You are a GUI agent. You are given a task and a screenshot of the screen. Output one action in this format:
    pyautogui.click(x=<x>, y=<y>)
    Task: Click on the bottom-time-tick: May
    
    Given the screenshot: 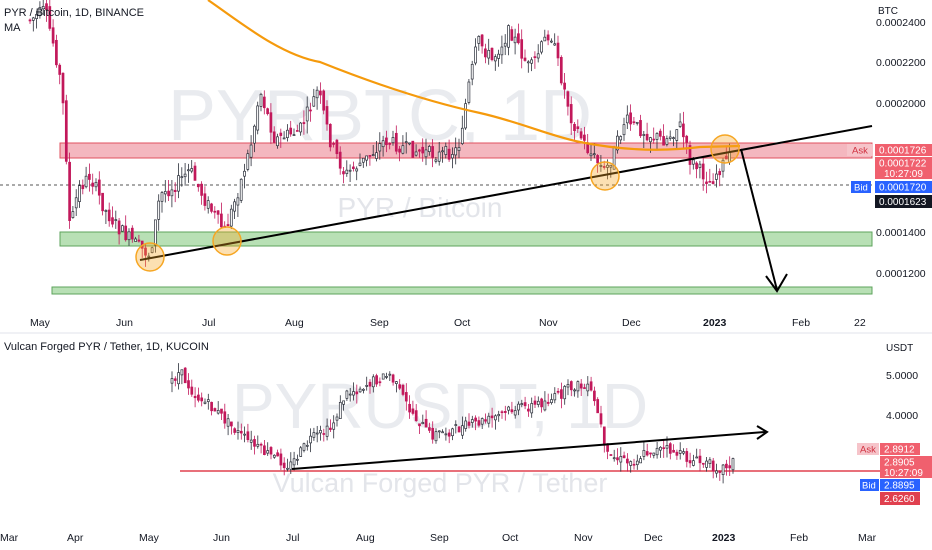 What is the action you would take?
    pyautogui.click(x=149, y=538)
    